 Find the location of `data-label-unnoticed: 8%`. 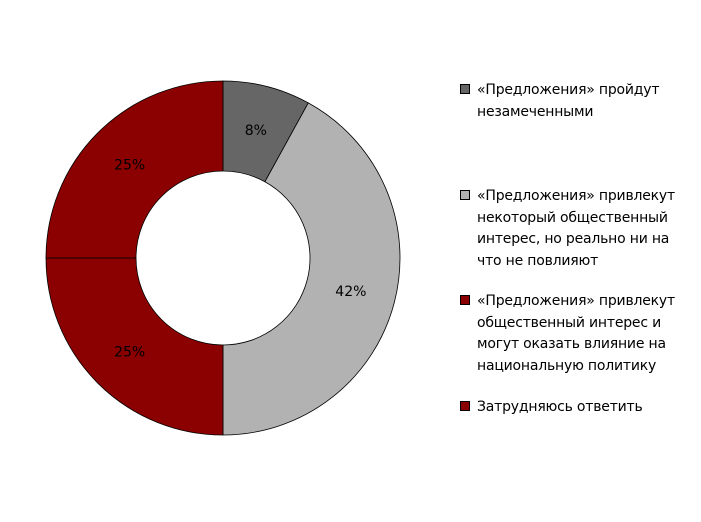

data-label-unnoticed: 8% is located at coordinates (256, 131).